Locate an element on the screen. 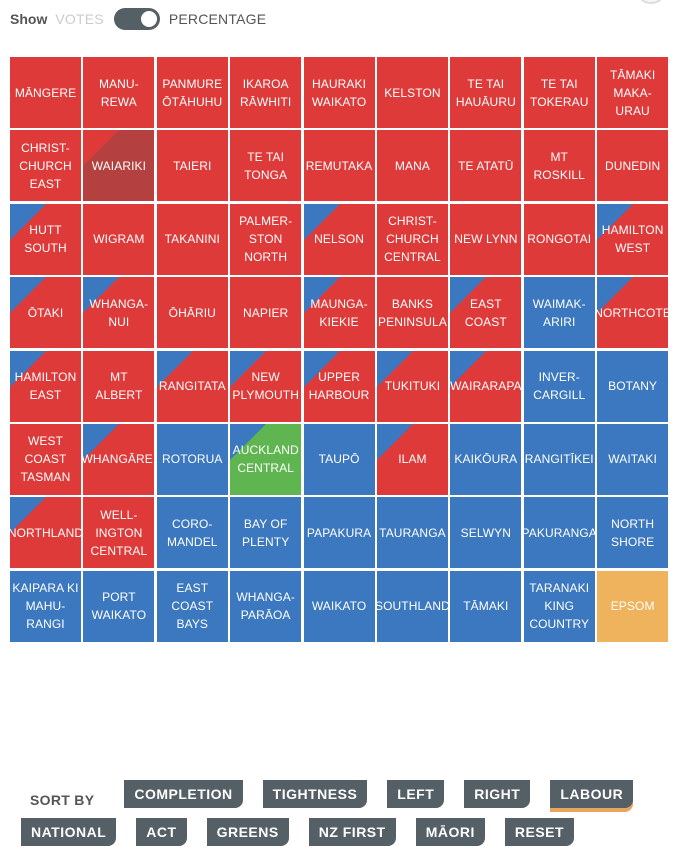 The image size is (681, 863). electorate-tile: WELL- INGTON CENTRAL is located at coordinates (119, 533).